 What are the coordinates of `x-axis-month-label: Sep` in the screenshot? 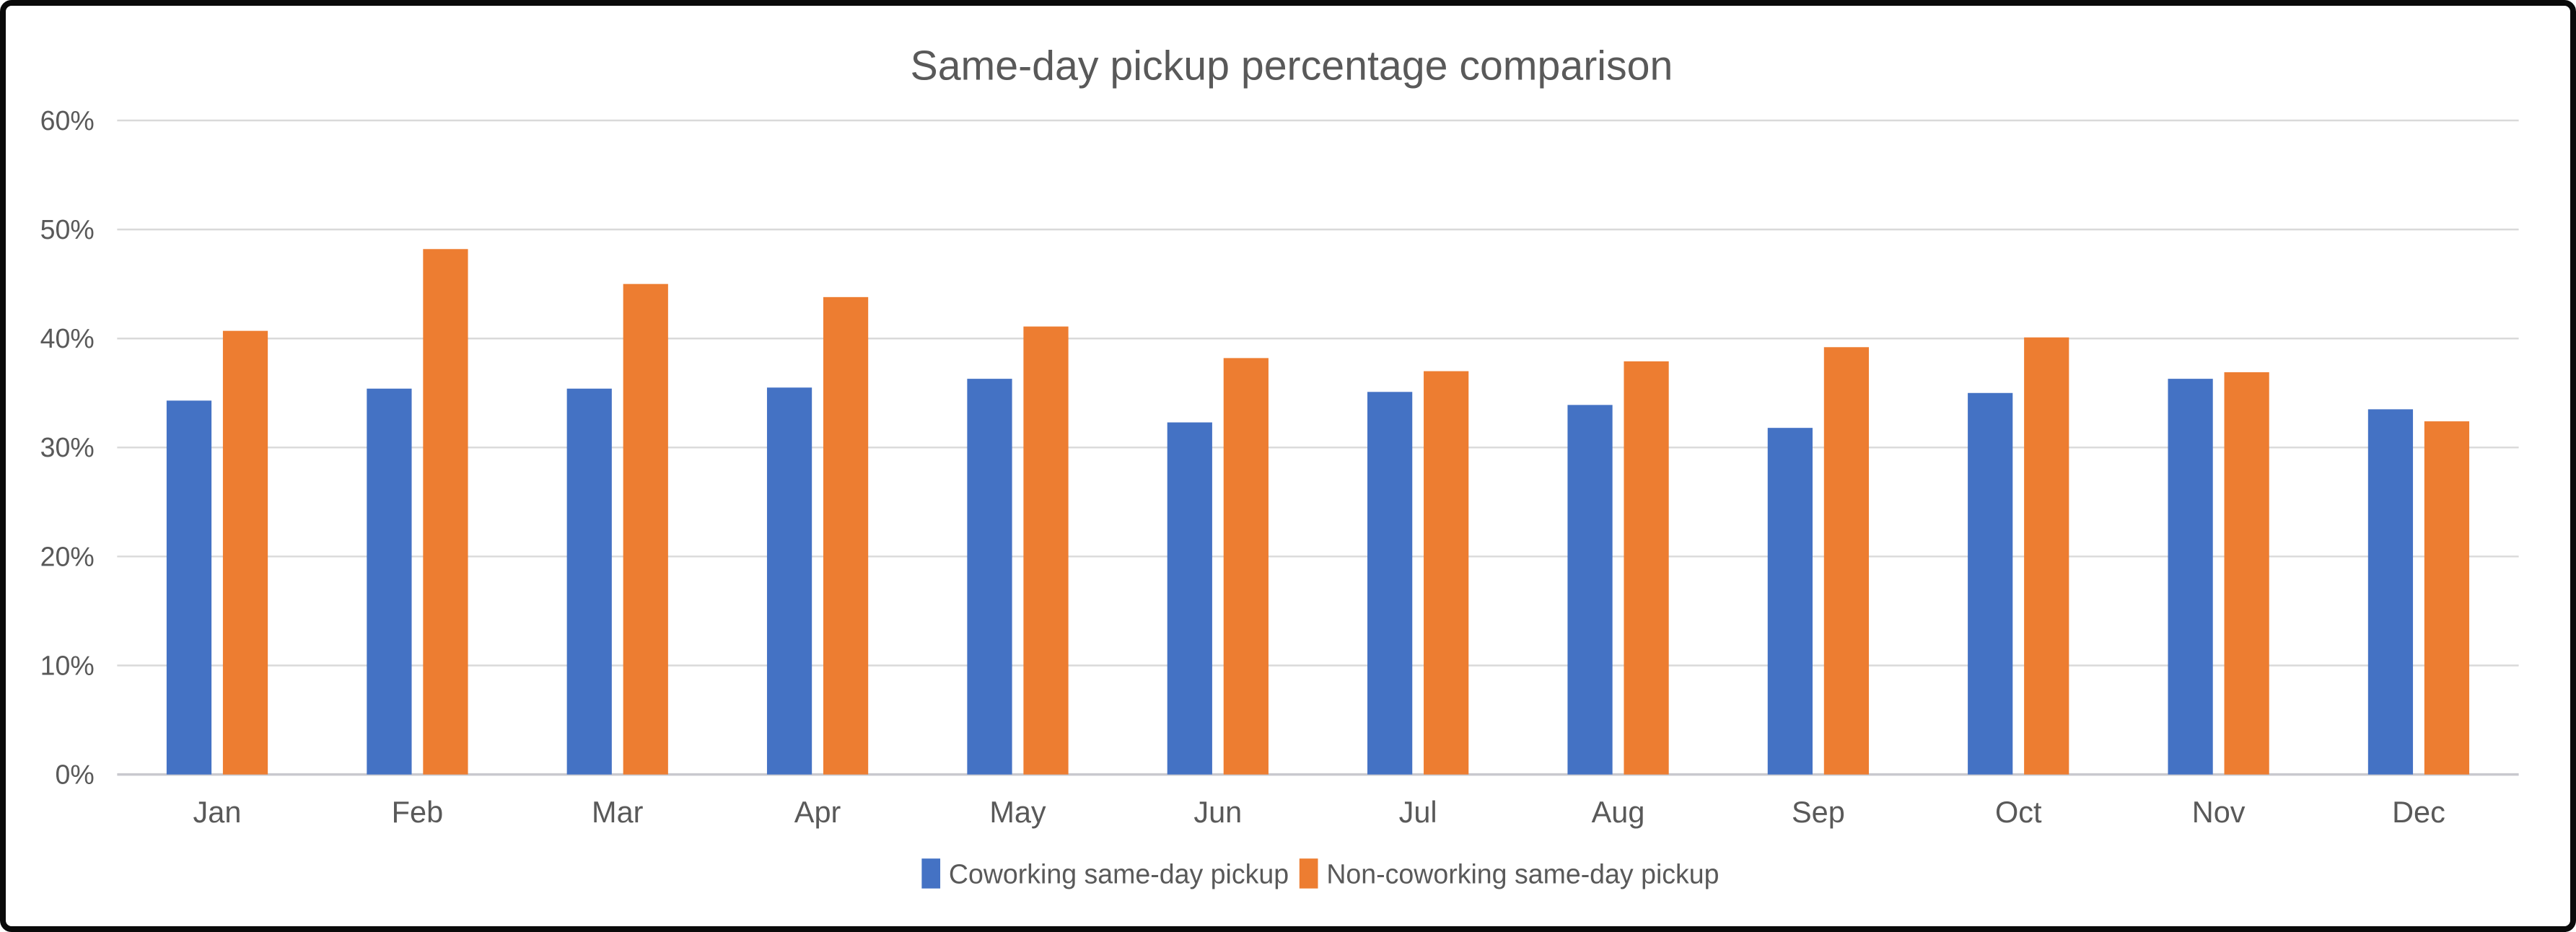 It's located at (1818, 812).